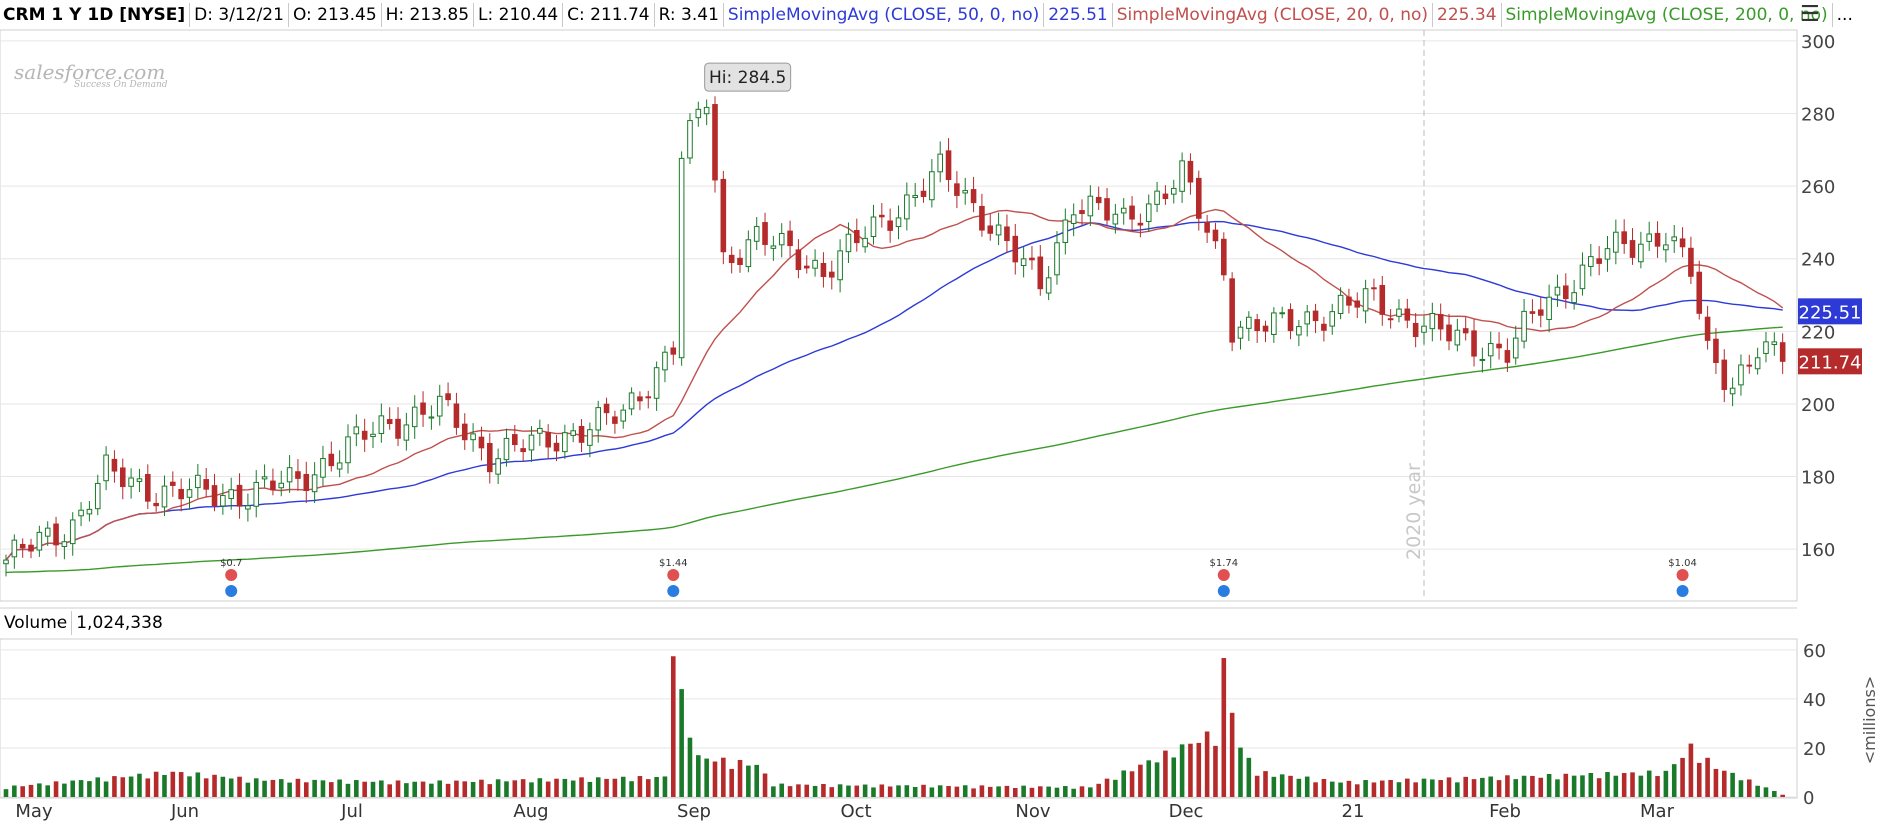 The height and width of the screenshot is (821, 1885). What do you see at coordinates (1808, 798) in the screenshot?
I see `volume-tick-label: 0` at bounding box center [1808, 798].